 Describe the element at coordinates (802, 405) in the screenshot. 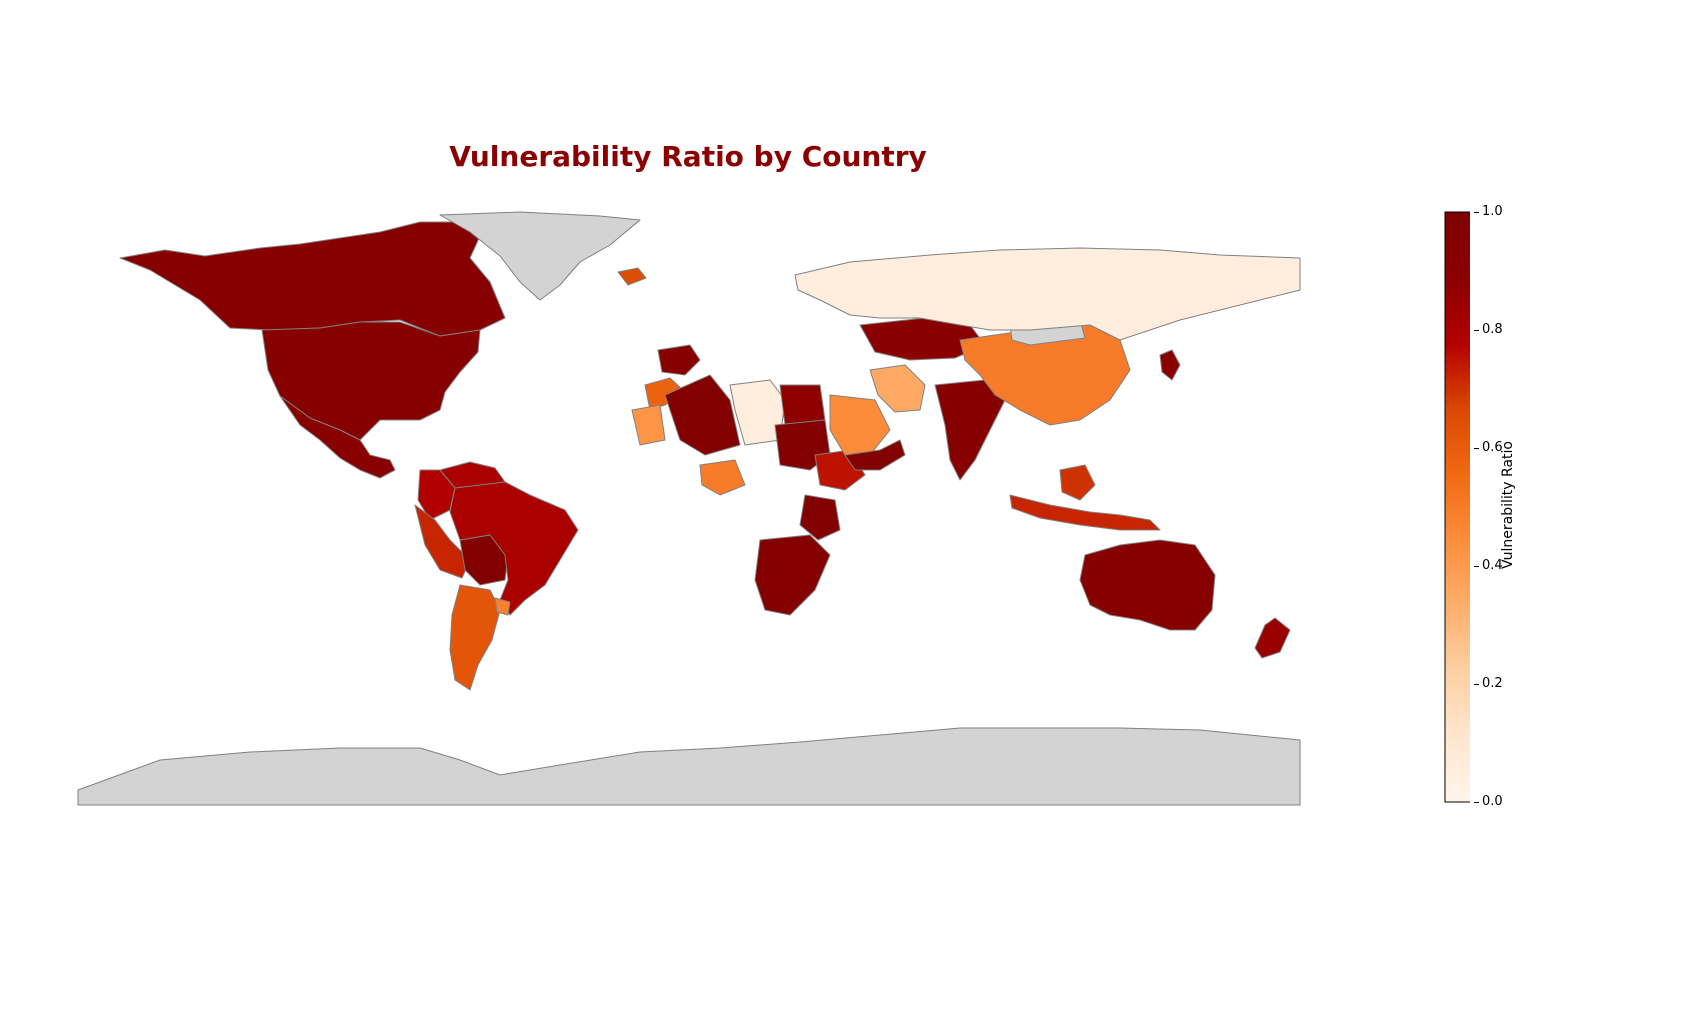

I see `region-egypt` at that location.